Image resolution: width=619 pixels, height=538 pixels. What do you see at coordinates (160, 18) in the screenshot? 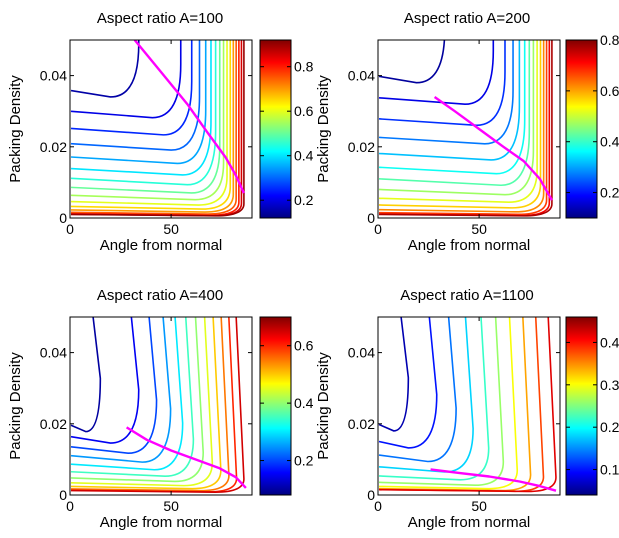
I see `chart-title: Aspect ratio A=100` at bounding box center [160, 18].